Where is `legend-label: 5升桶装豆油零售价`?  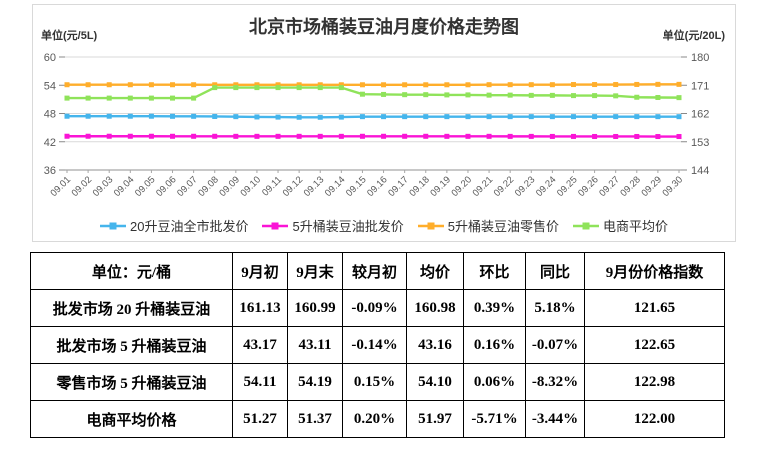
legend-label: 5升桶装豆油零售价 is located at coordinates (503, 226).